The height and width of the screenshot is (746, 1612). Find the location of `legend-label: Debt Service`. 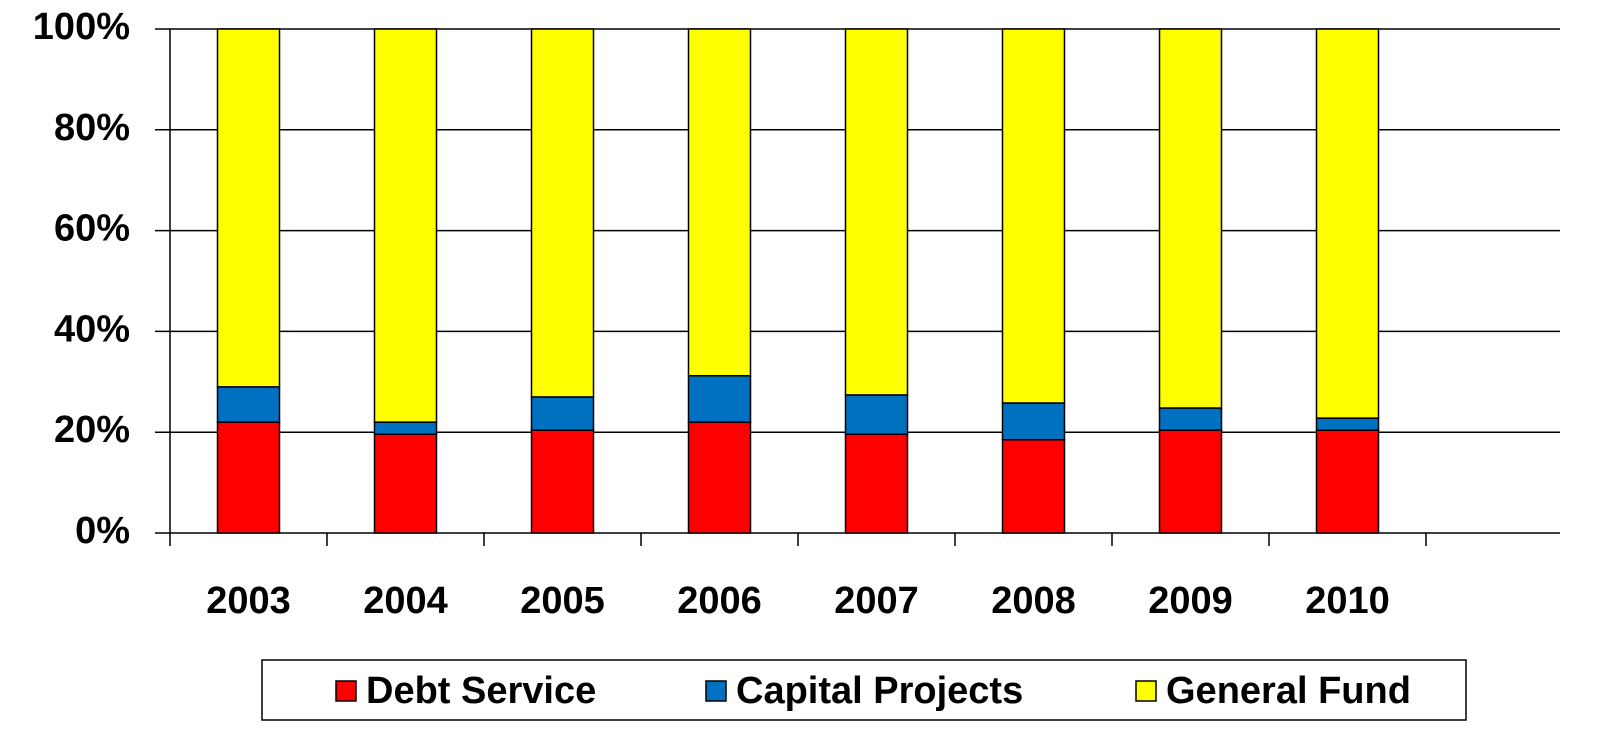

legend-label: Debt Service is located at coordinates (481, 691).